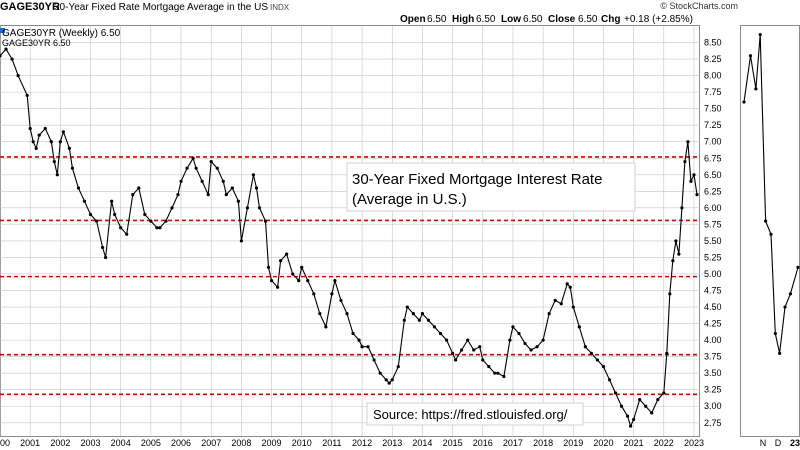 The height and width of the screenshot is (450, 800). What do you see at coordinates (713, 390) in the screenshot?
I see `y-tick-label: 3.25` at bounding box center [713, 390].